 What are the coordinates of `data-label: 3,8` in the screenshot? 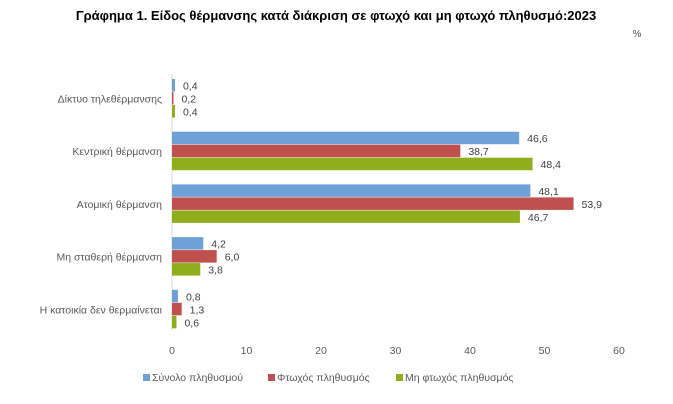 It's located at (215, 271).